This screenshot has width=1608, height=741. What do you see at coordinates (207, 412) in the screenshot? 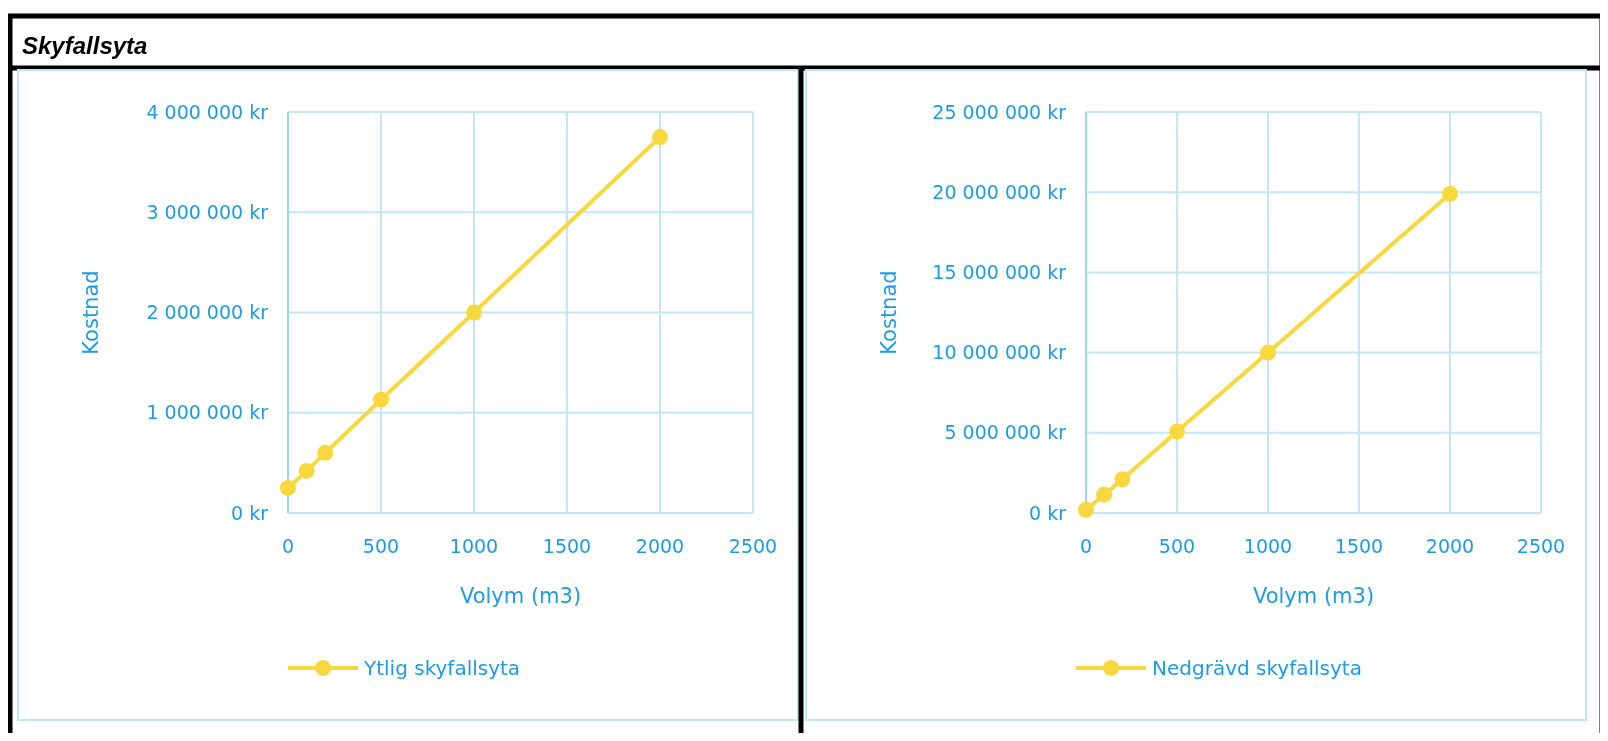
I see `y-tick-label: 1 000 000 kr` at bounding box center [207, 412].